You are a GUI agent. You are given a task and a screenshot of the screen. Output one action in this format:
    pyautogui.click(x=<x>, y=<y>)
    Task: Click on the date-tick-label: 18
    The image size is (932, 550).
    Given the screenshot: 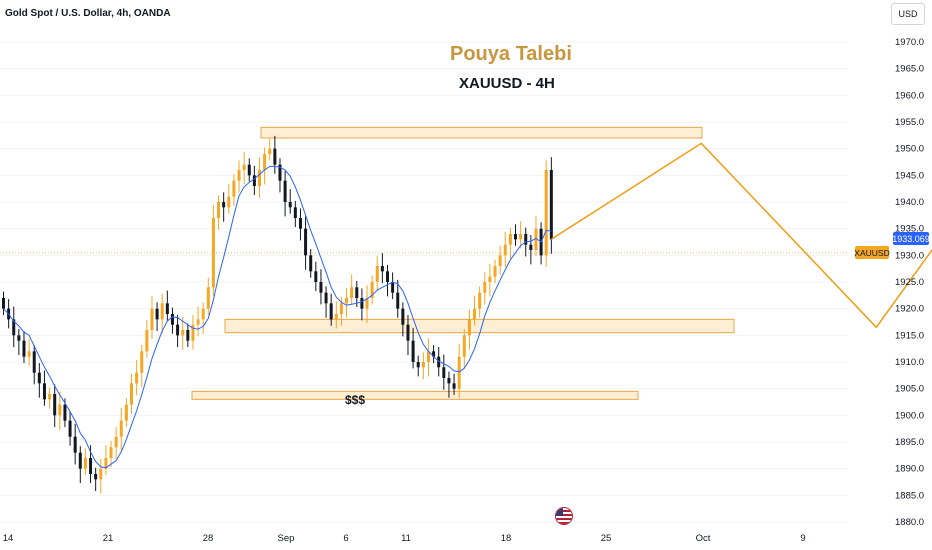 What is the action you would take?
    pyautogui.click(x=506, y=538)
    